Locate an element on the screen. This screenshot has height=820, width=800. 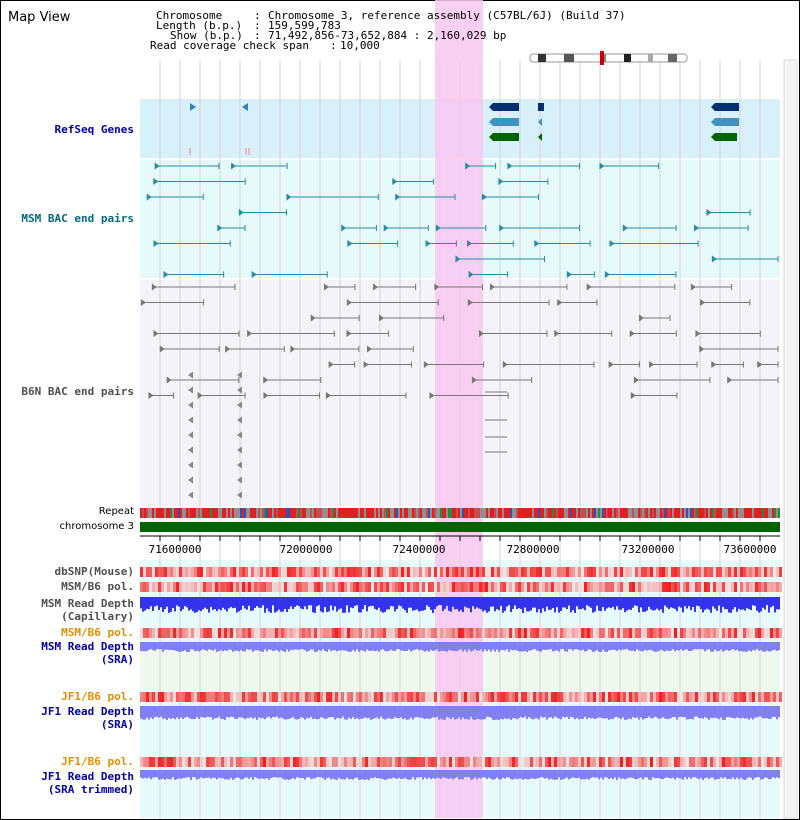
track-label-refseq: RefSeq Genes is located at coordinates (94, 129).